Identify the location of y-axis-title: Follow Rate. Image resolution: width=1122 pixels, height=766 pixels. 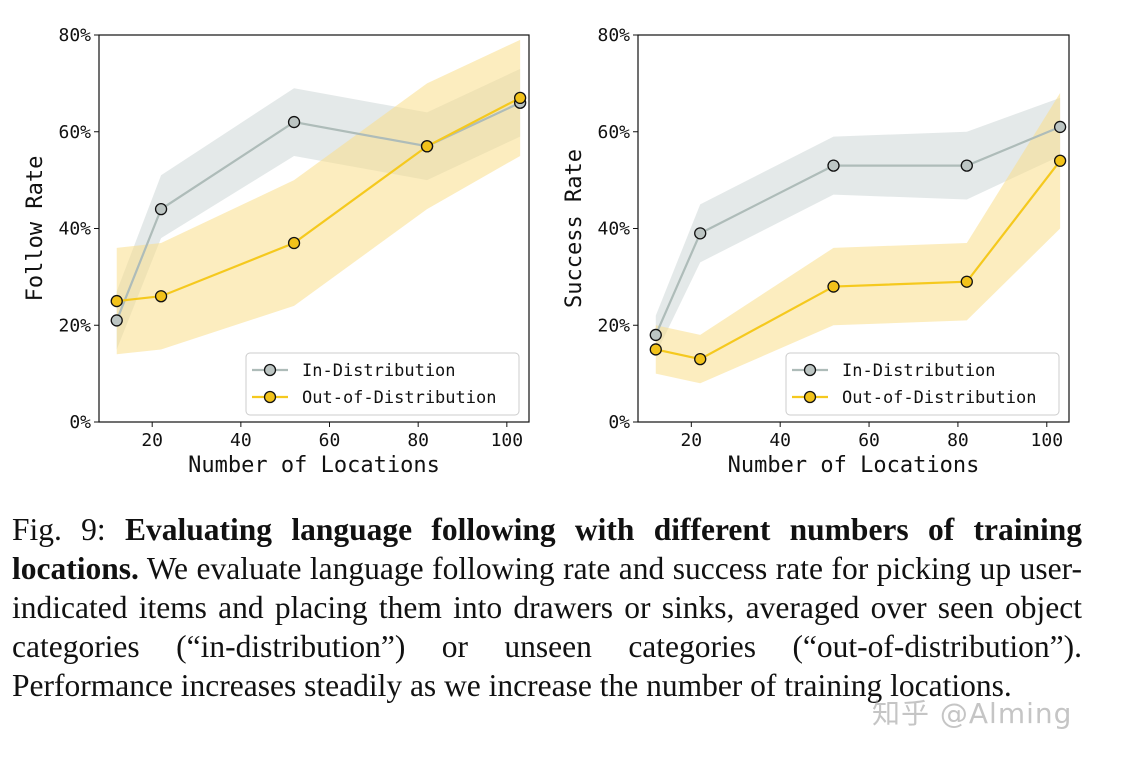
(35, 229).